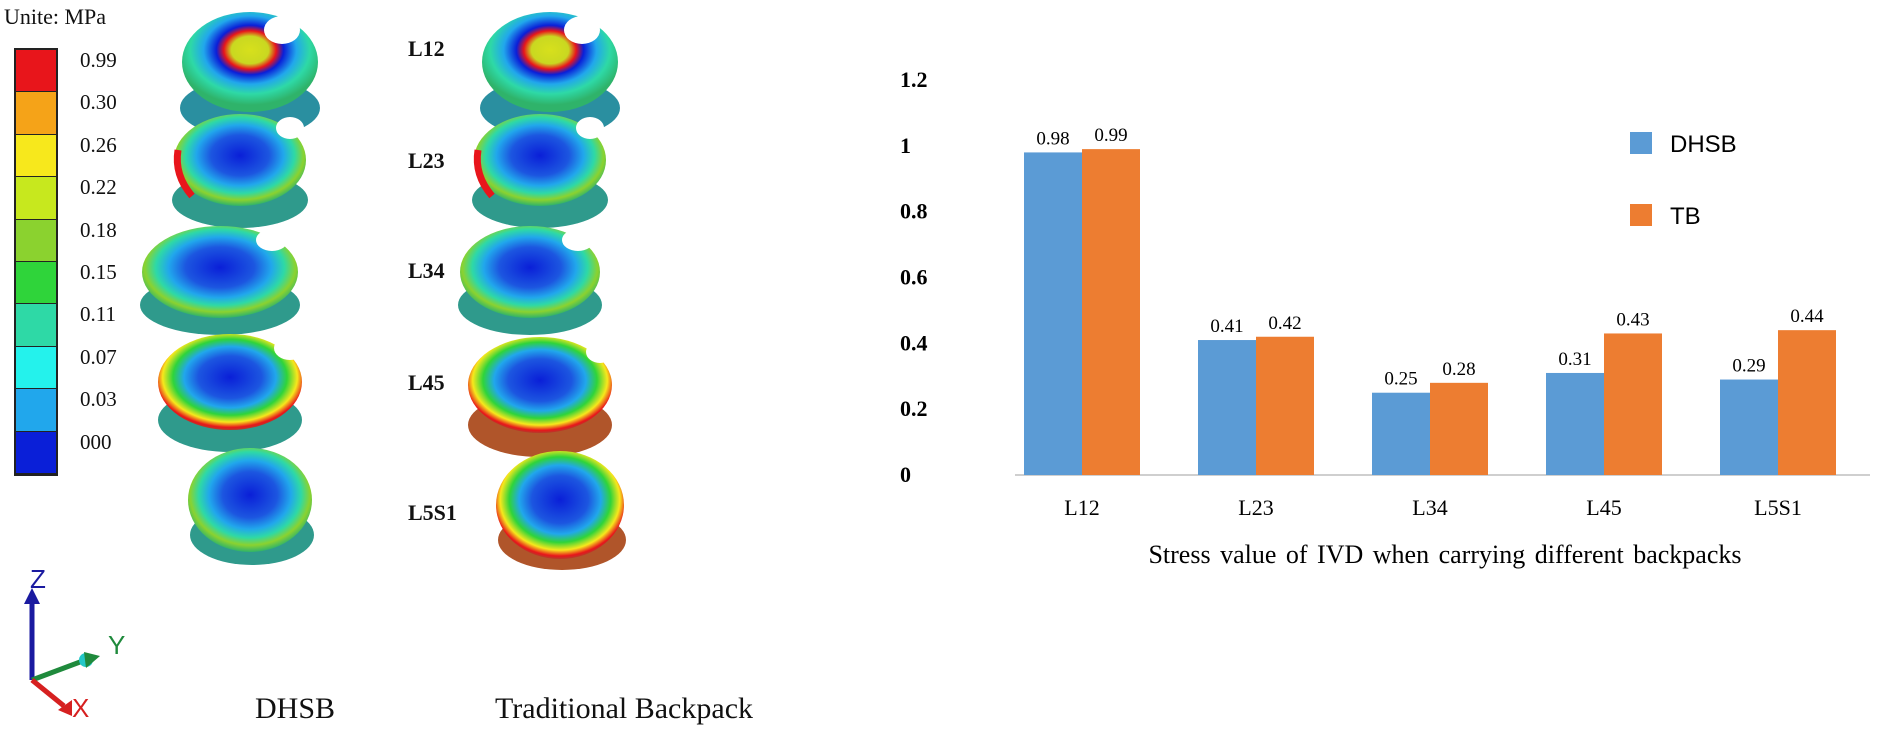 This screenshot has height=738, width=1900. I want to click on bar-tb-l23, so click(1285, 405).